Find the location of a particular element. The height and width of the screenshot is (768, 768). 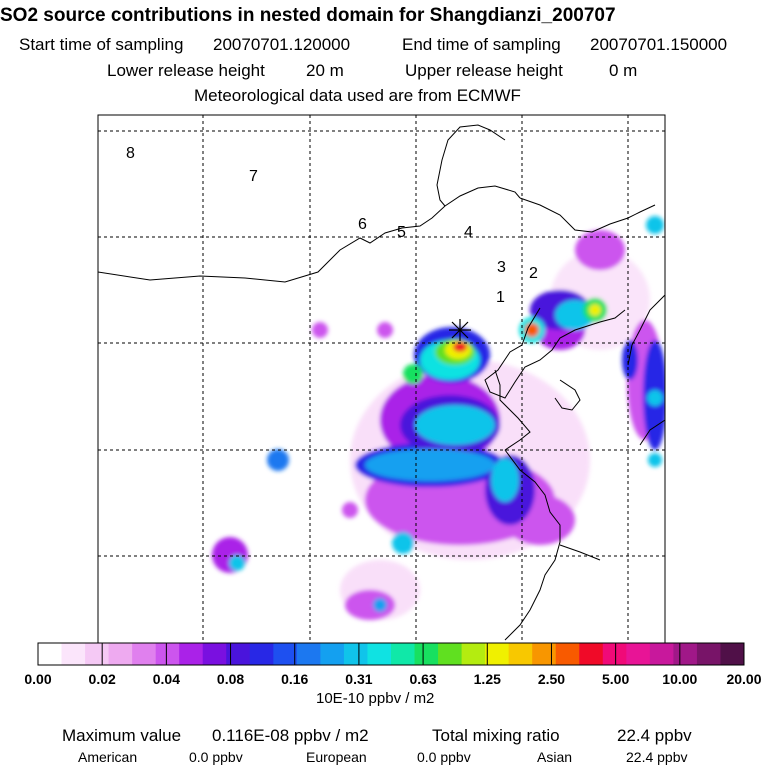

asian-value: 22.4 ppbv is located at coordinates (657, 757).